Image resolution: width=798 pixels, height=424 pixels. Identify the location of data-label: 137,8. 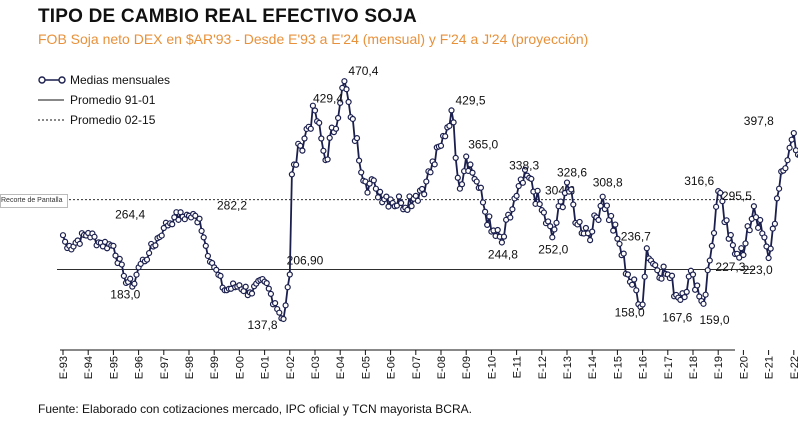
(263, 325).